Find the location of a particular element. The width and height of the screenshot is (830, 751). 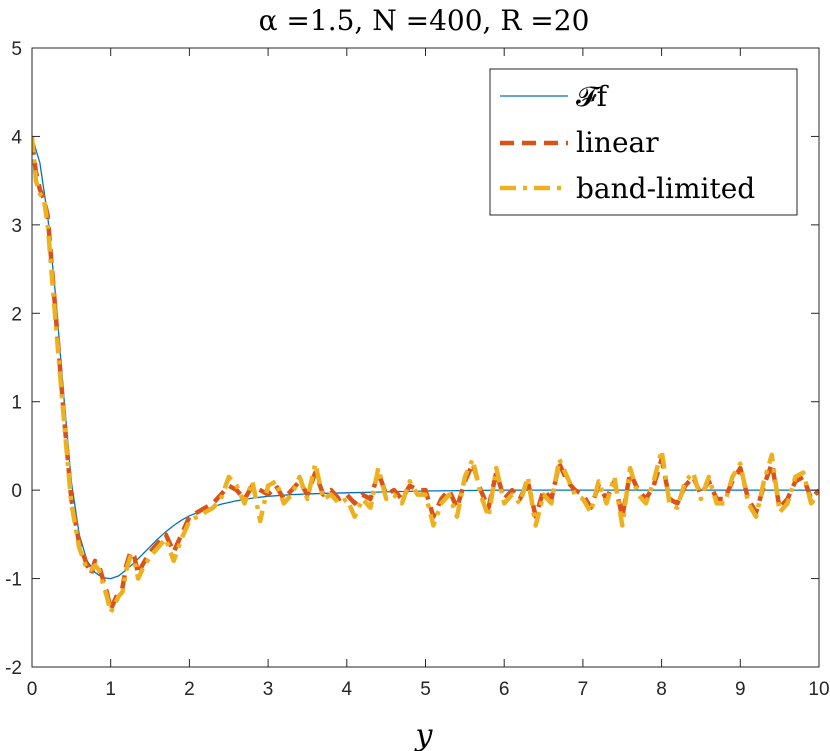

x-axis-label: y is located at coordinates (424, 734).